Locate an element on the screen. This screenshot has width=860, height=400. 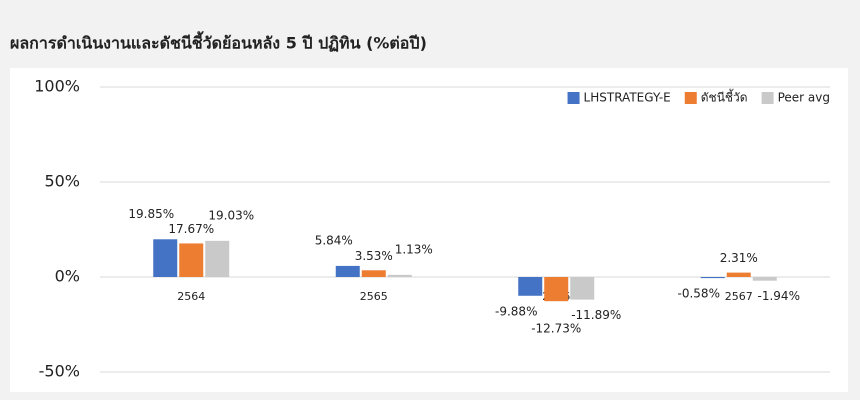
value-label: 19.85% is located at coordinates (151, 214).